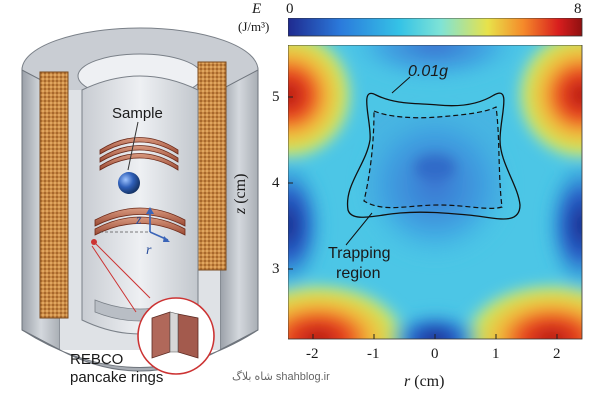 The width and height of the screenshot is (601, 400). What do you see at coordinates (149, 250) in the screenshot?
I see `axis-r-label: r` at bounding box center [149, 250].